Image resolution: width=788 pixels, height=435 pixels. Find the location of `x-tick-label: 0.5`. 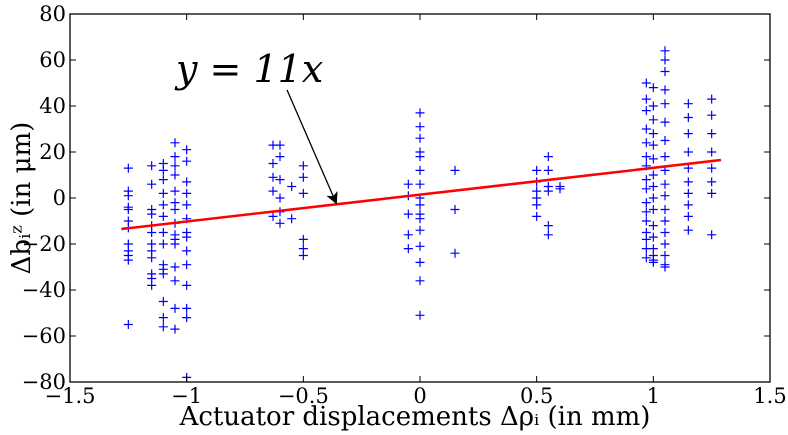

x-tick-label: 0.5 is located at coordinates (536, 396).